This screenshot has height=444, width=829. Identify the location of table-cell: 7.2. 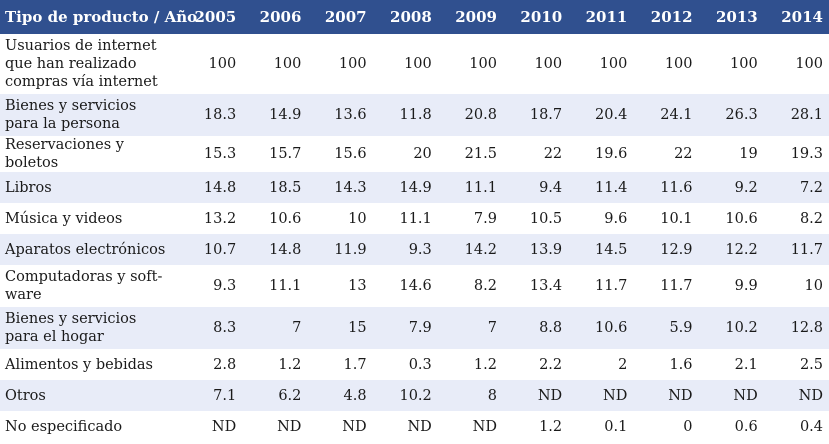
(796, 187).